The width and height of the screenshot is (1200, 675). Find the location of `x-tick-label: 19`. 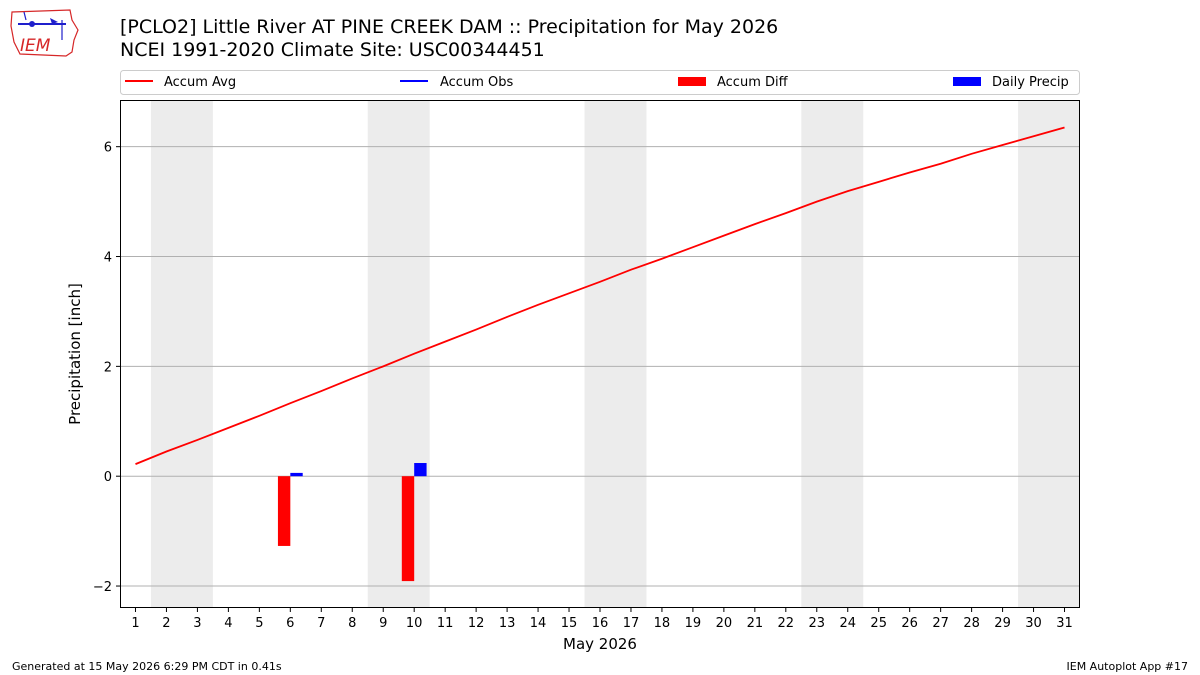

x-tick-label: 19 is located at coordinates (693, 623).